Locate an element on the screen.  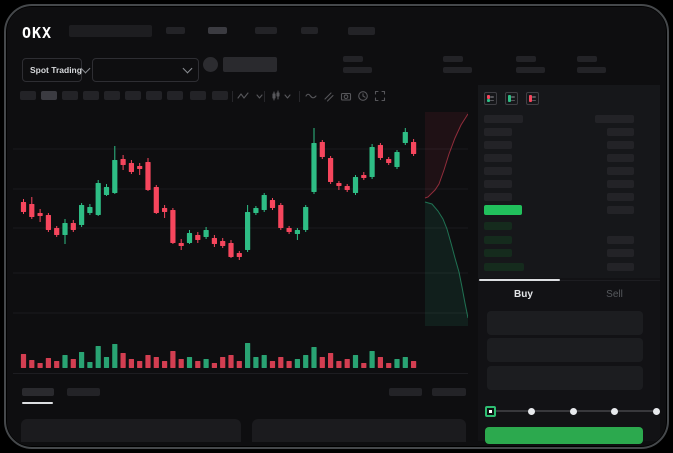
last-price-bar is located at coordinates (503, 210).